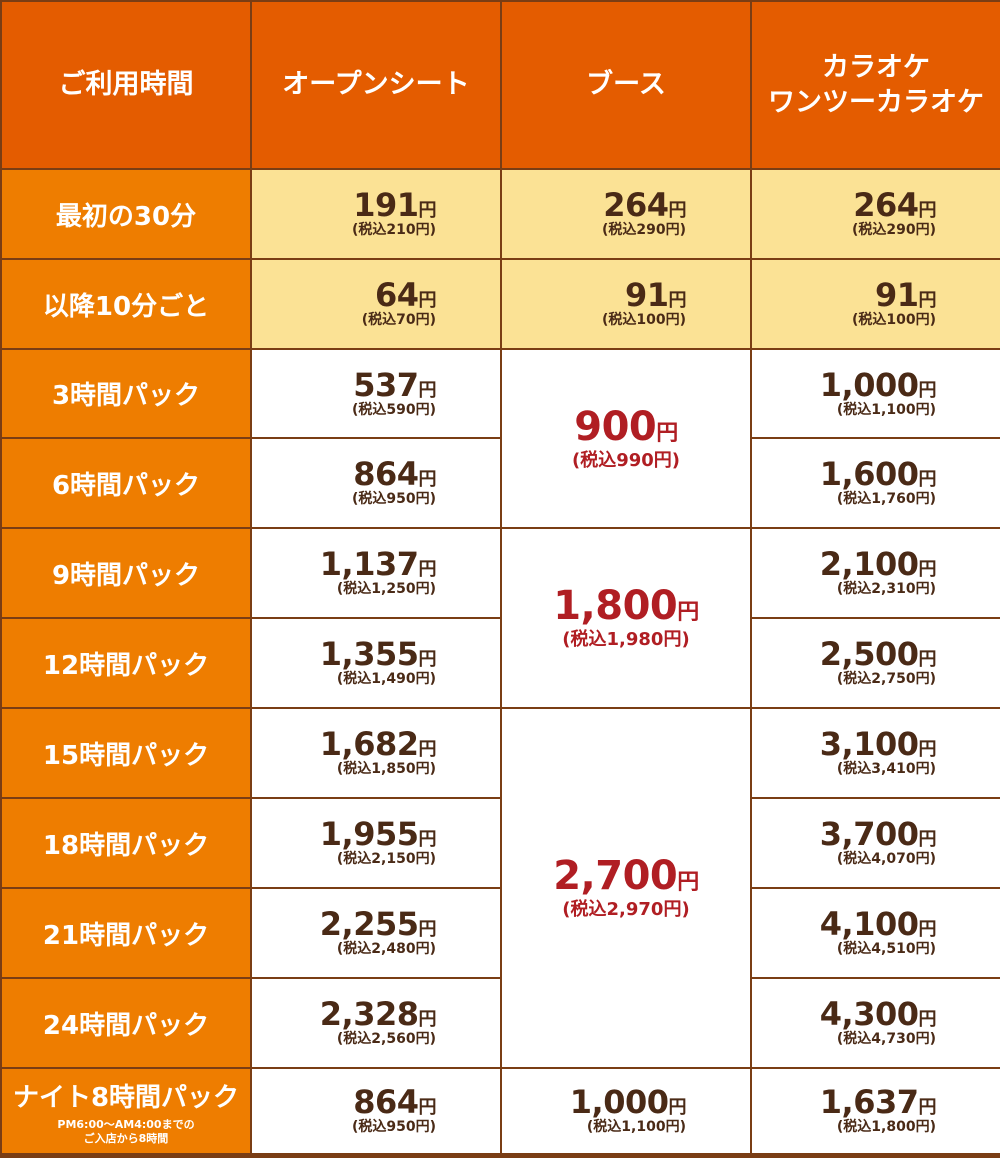 Image resolution: width=1000 pixels, height=1158 pixels. Describe the element at coordinates (126, 935) in the screenshot. I see `row-label-text: 21時間パック` at that location.